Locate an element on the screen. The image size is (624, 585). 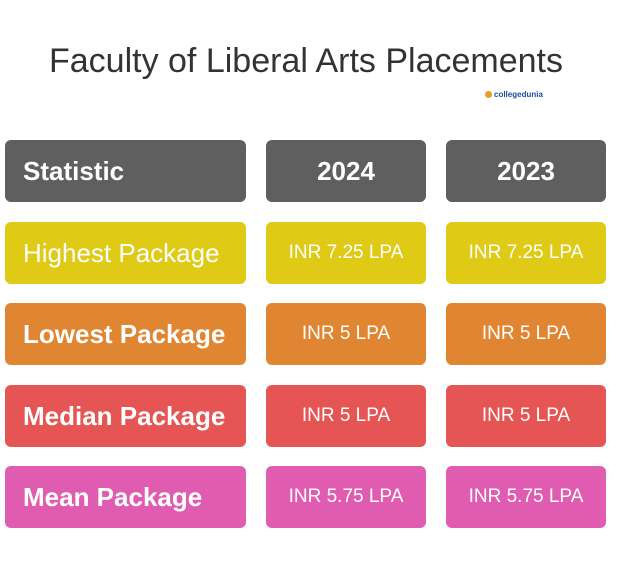
column-header: Statistic is located at coordinates (125, 171).